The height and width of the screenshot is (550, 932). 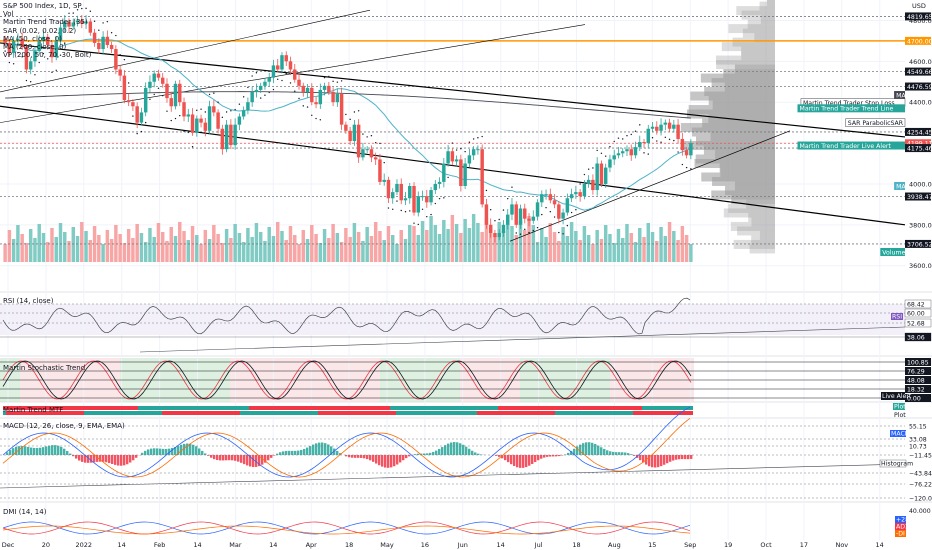 What do you see at coordinates (40, 30) in the screenshot?
I see `legend-sar: SAR (0.02, 0.02, 0.2)` at bounding box center [40, 30].